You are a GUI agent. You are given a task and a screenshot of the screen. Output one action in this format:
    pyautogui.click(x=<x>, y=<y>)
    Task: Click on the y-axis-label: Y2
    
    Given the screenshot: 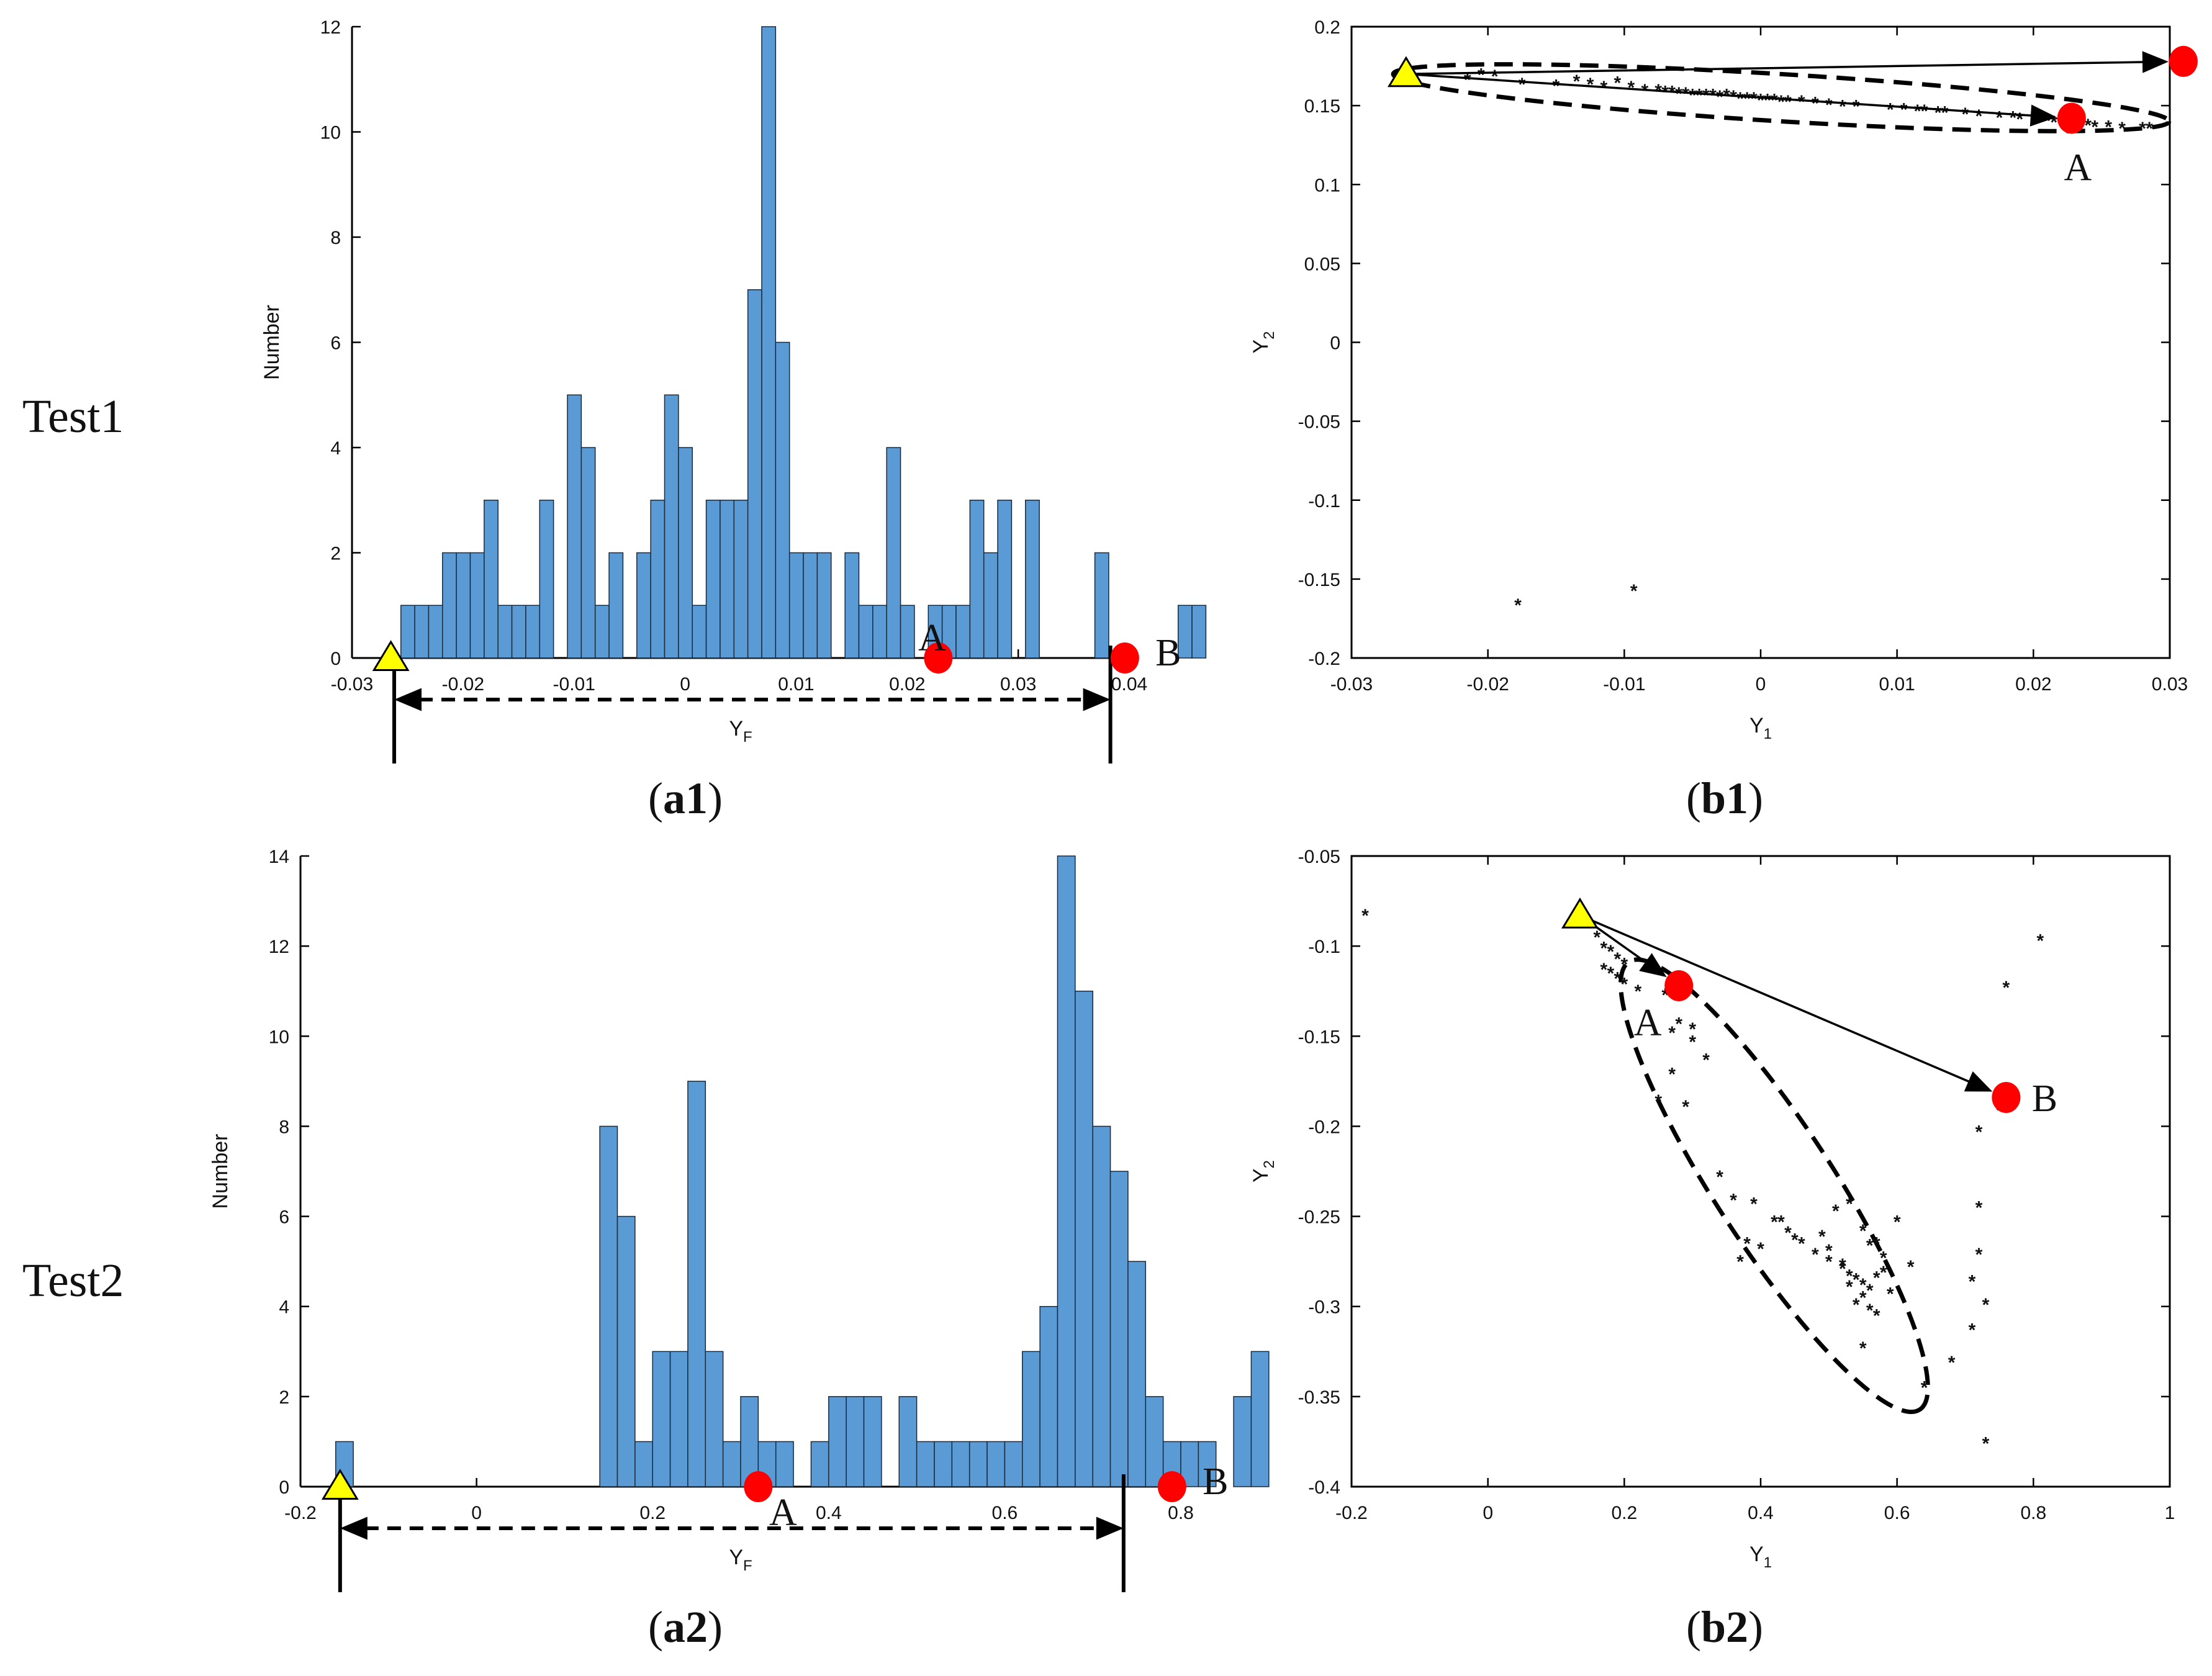 What is the action you would take?
    pyautogui.click(x=1263, y=1171)
    